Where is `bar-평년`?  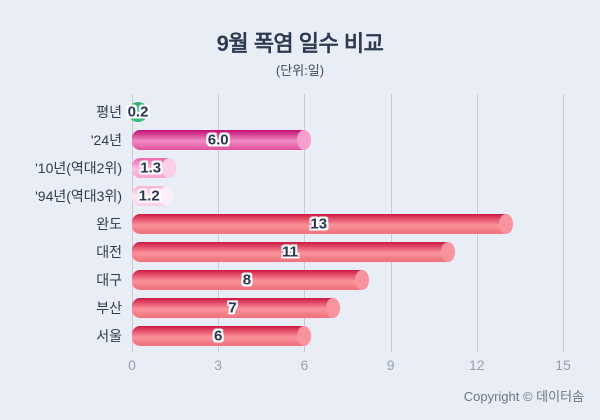 bar-평년 is located at coordinates (138, 112).